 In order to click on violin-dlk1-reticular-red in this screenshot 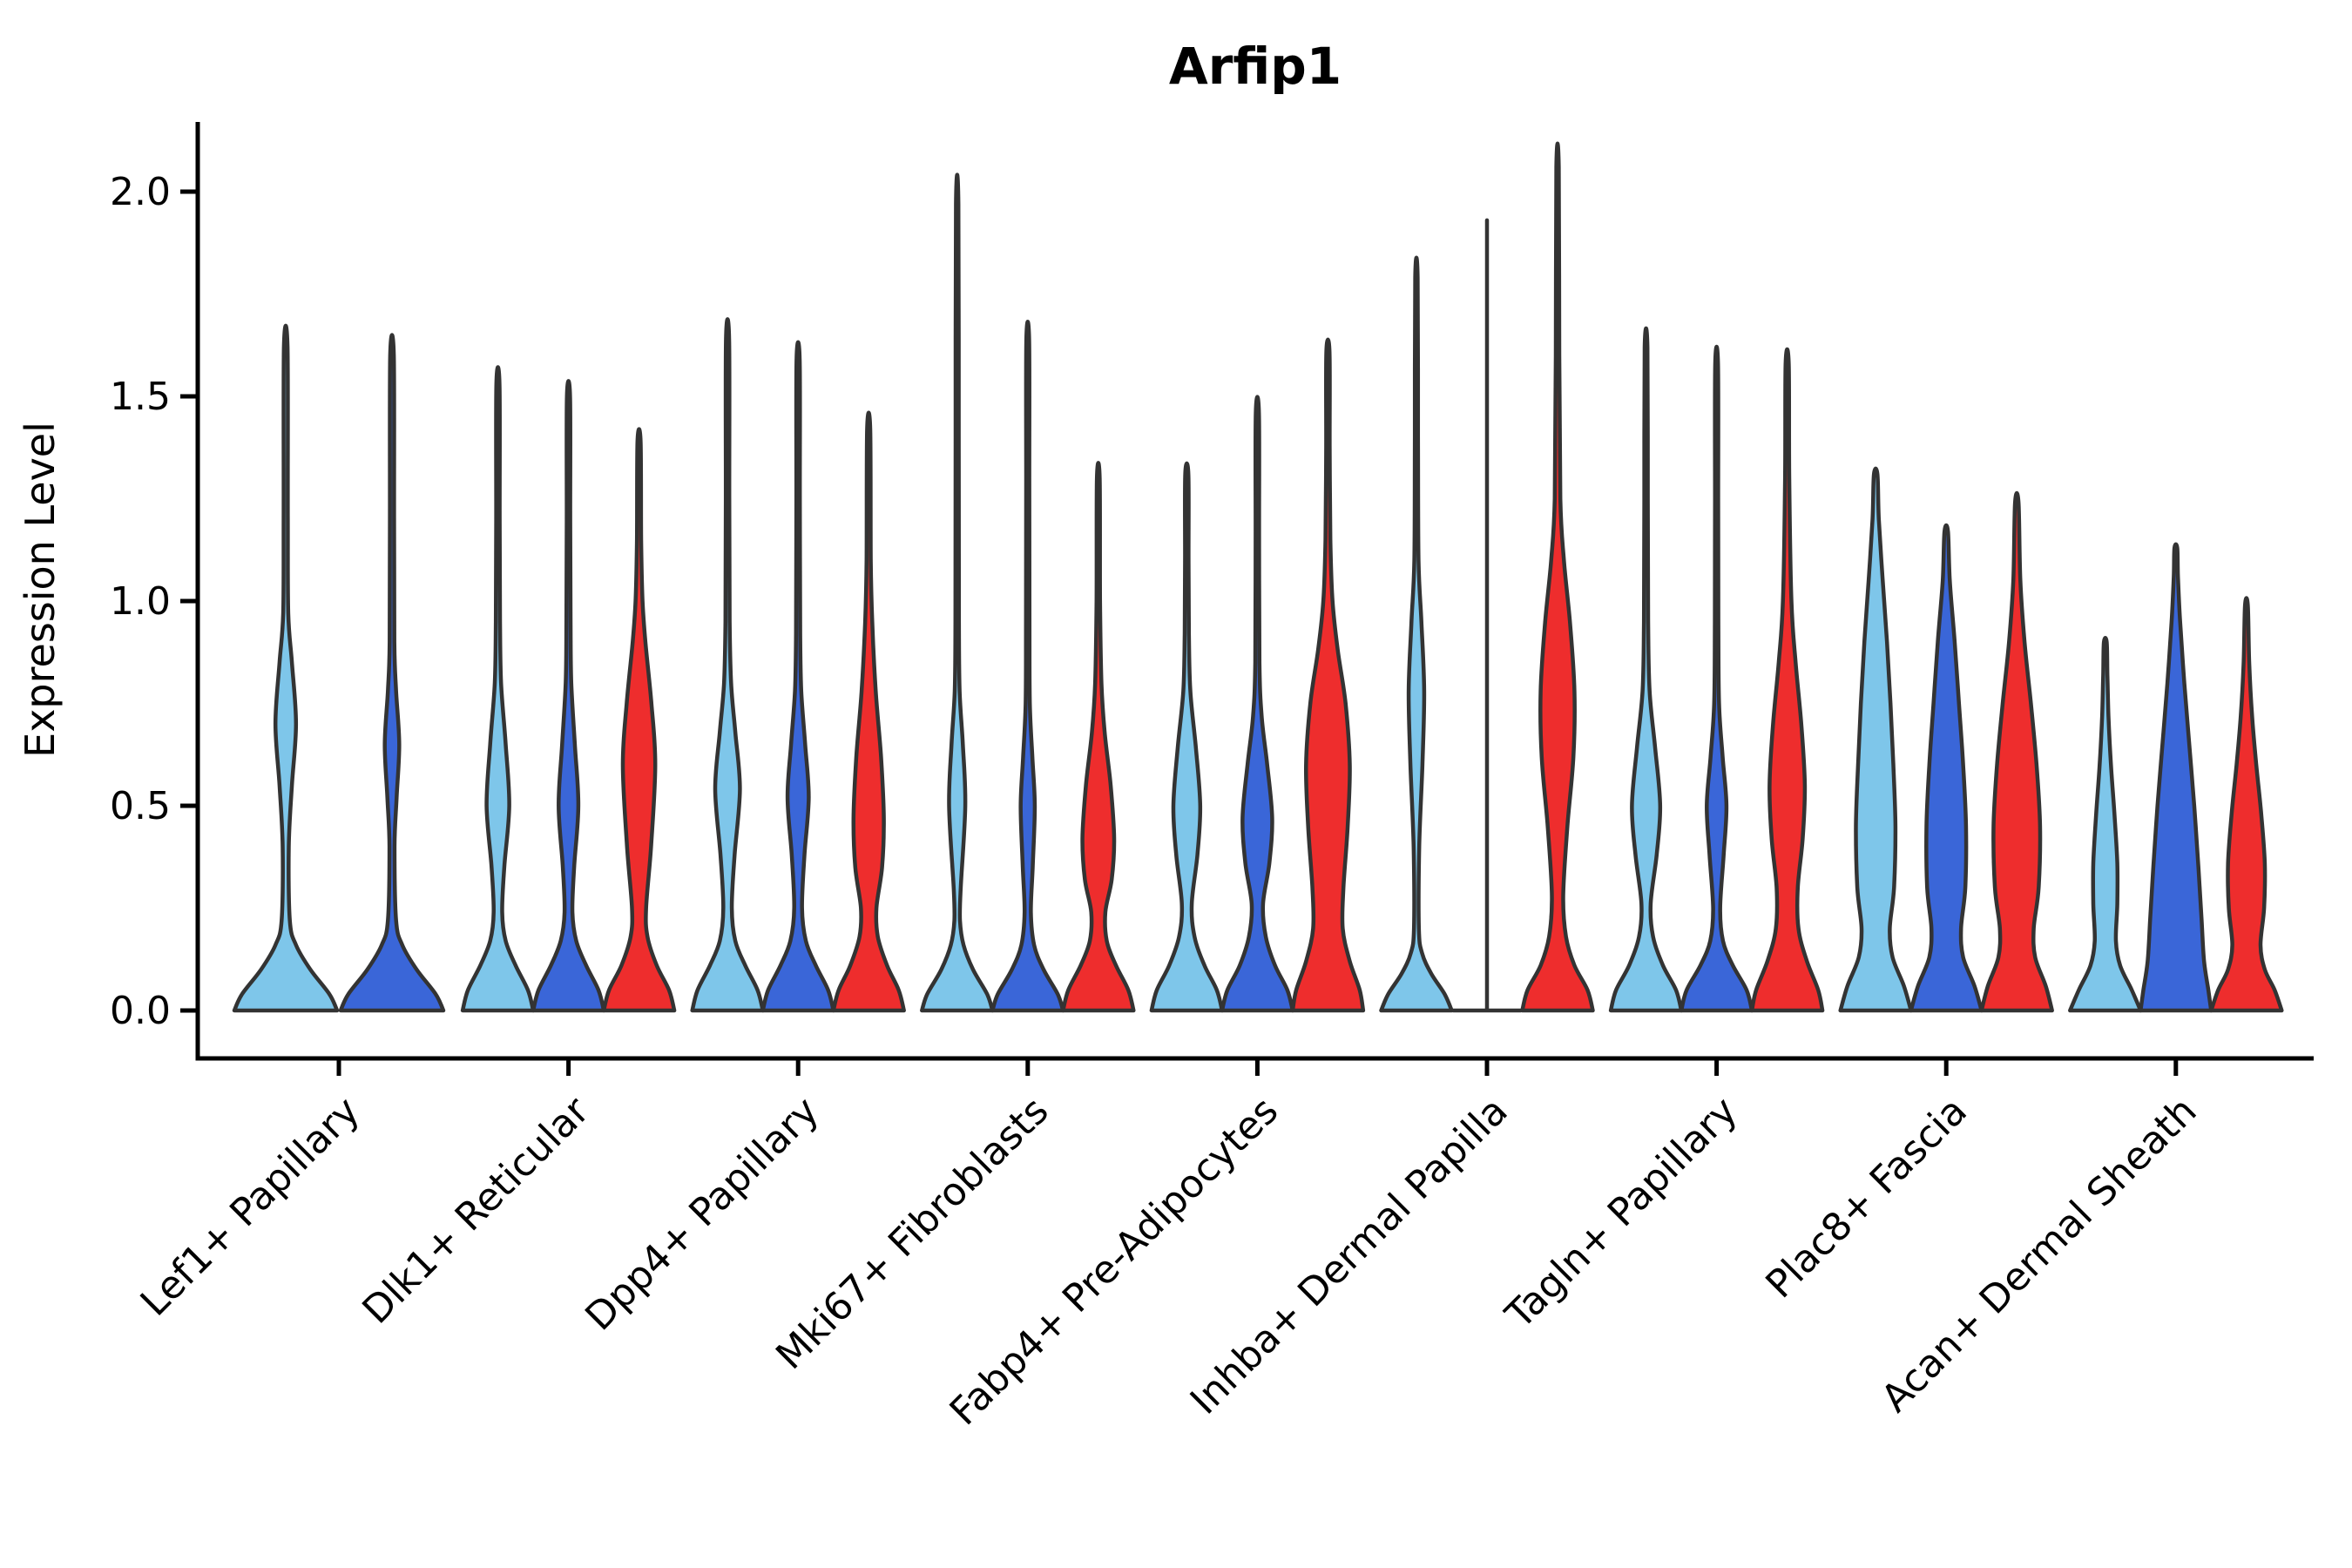, I will do `click(639, 720)`.